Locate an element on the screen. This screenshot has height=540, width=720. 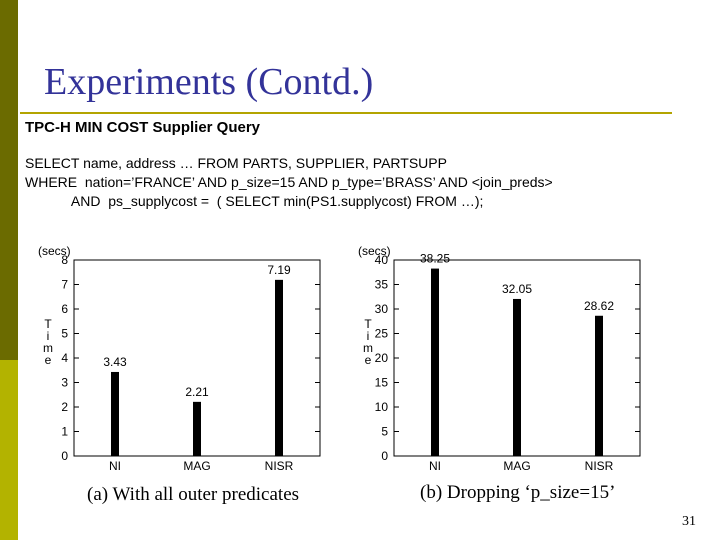
chart-b-ytick-label: 20 is located at coordinates (382, 358).